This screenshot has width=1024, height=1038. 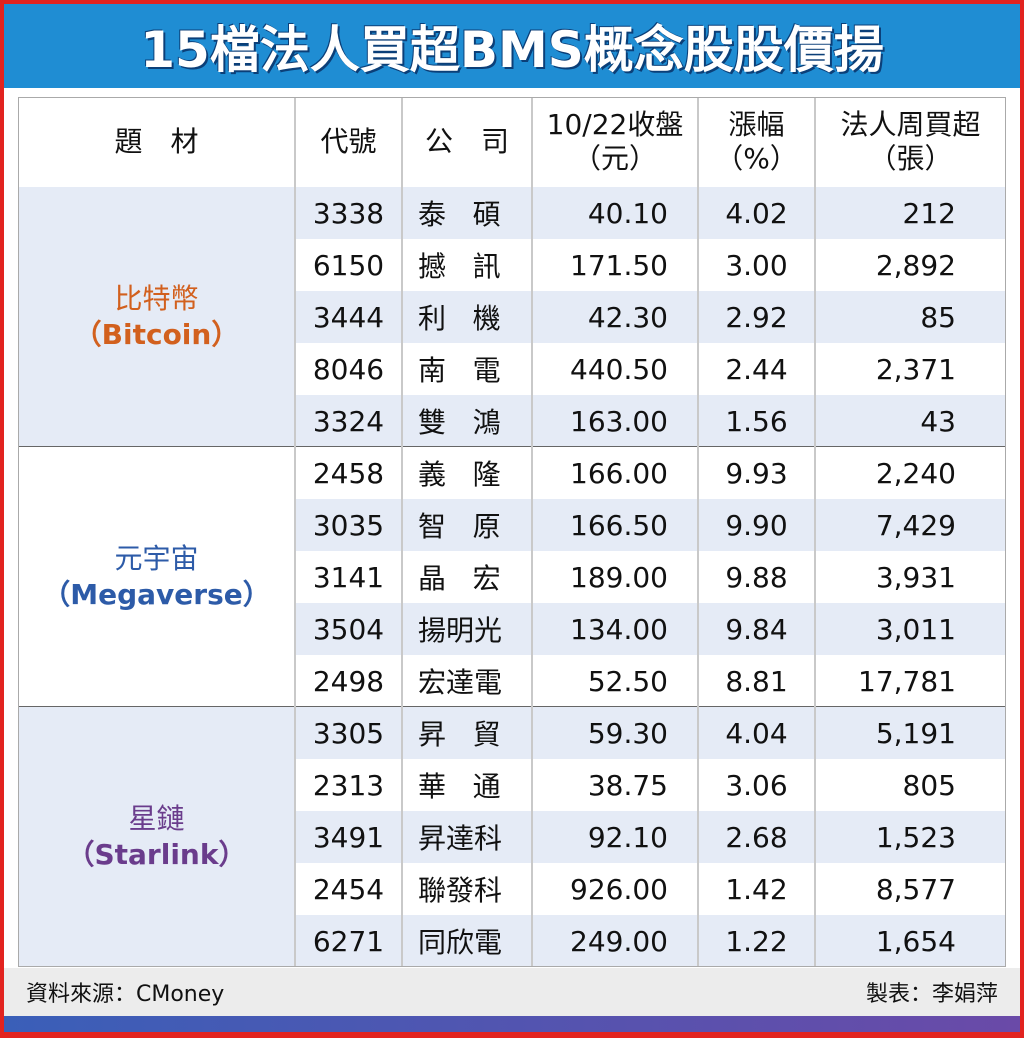 I want to click on header-cell: 公 司, so click(x=467, y=142).